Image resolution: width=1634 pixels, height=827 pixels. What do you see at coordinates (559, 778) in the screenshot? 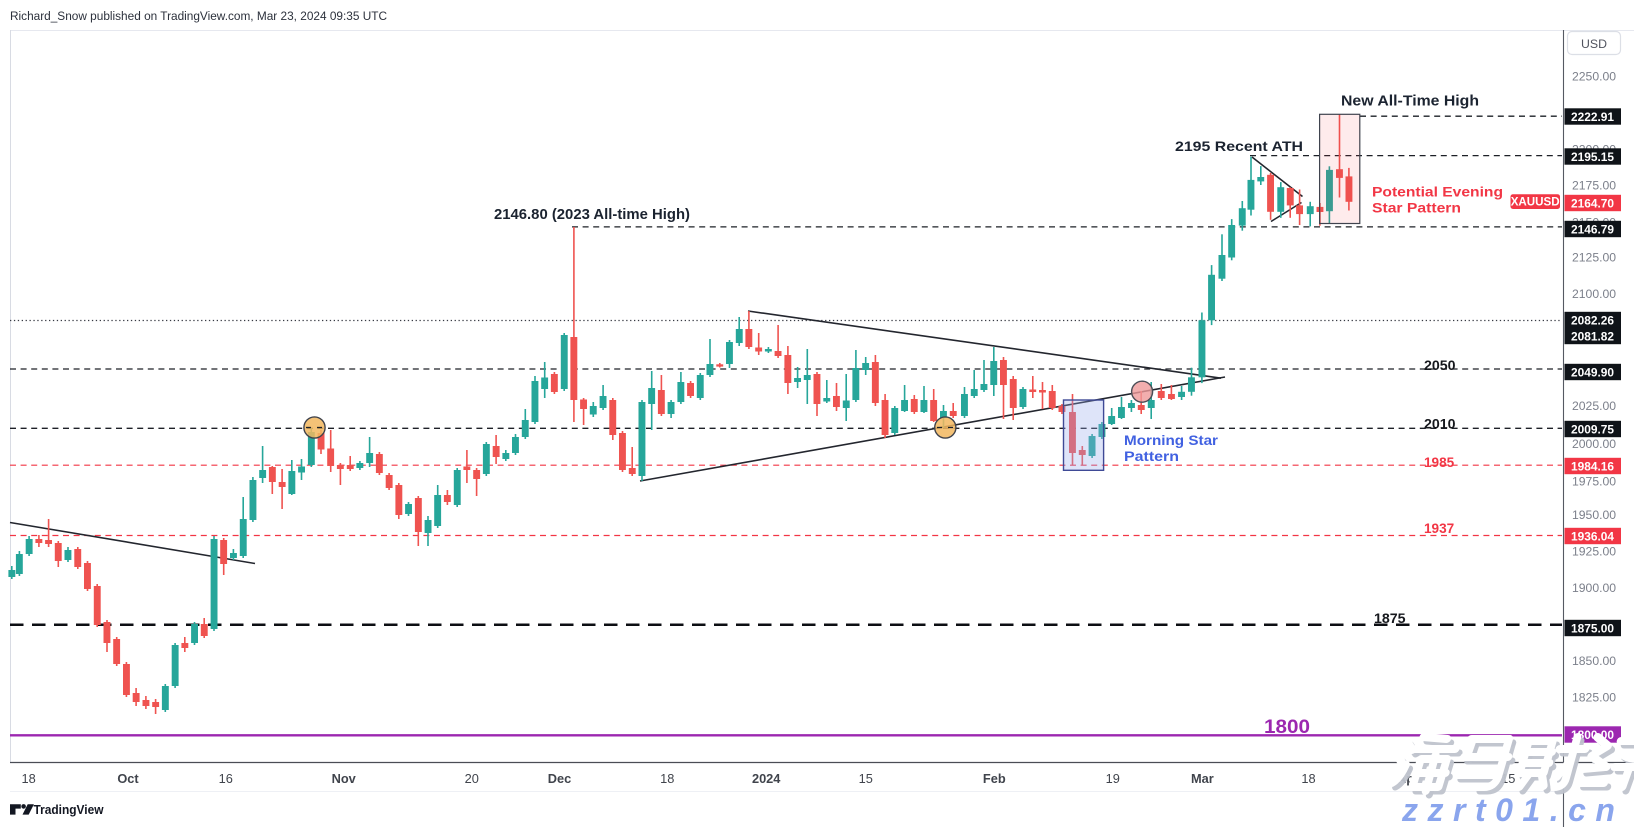
I see `svg-text: Dec` at bounding box center [559, 778].